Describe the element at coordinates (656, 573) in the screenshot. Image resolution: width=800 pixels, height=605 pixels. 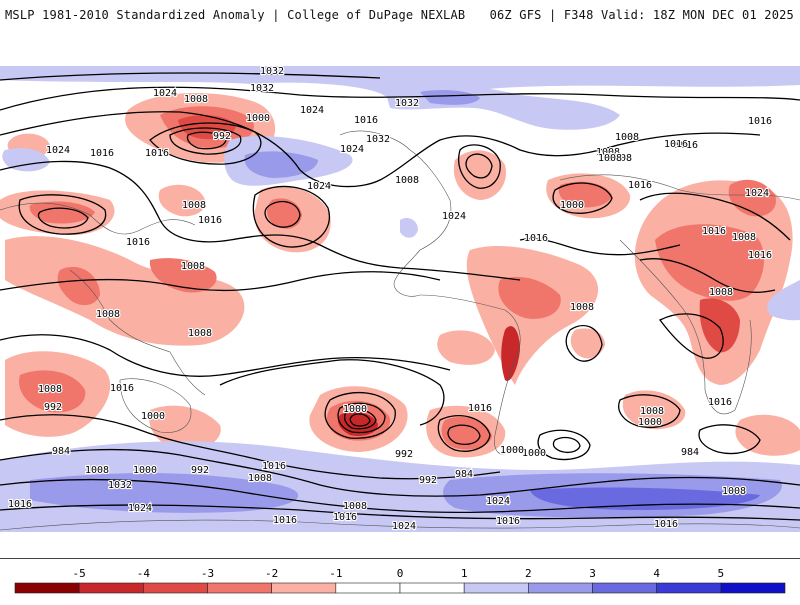
I see `colorbar-tick-label: 4` at that location.